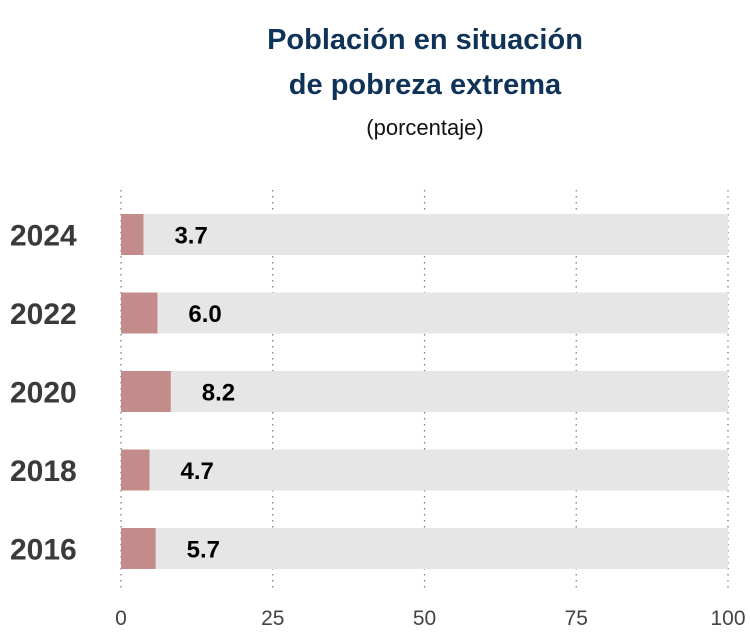 The image size is (750, 637). Describe the element at coordinates (43, 550) in the screenshot. I see `y-category-label: 2016` at that location.